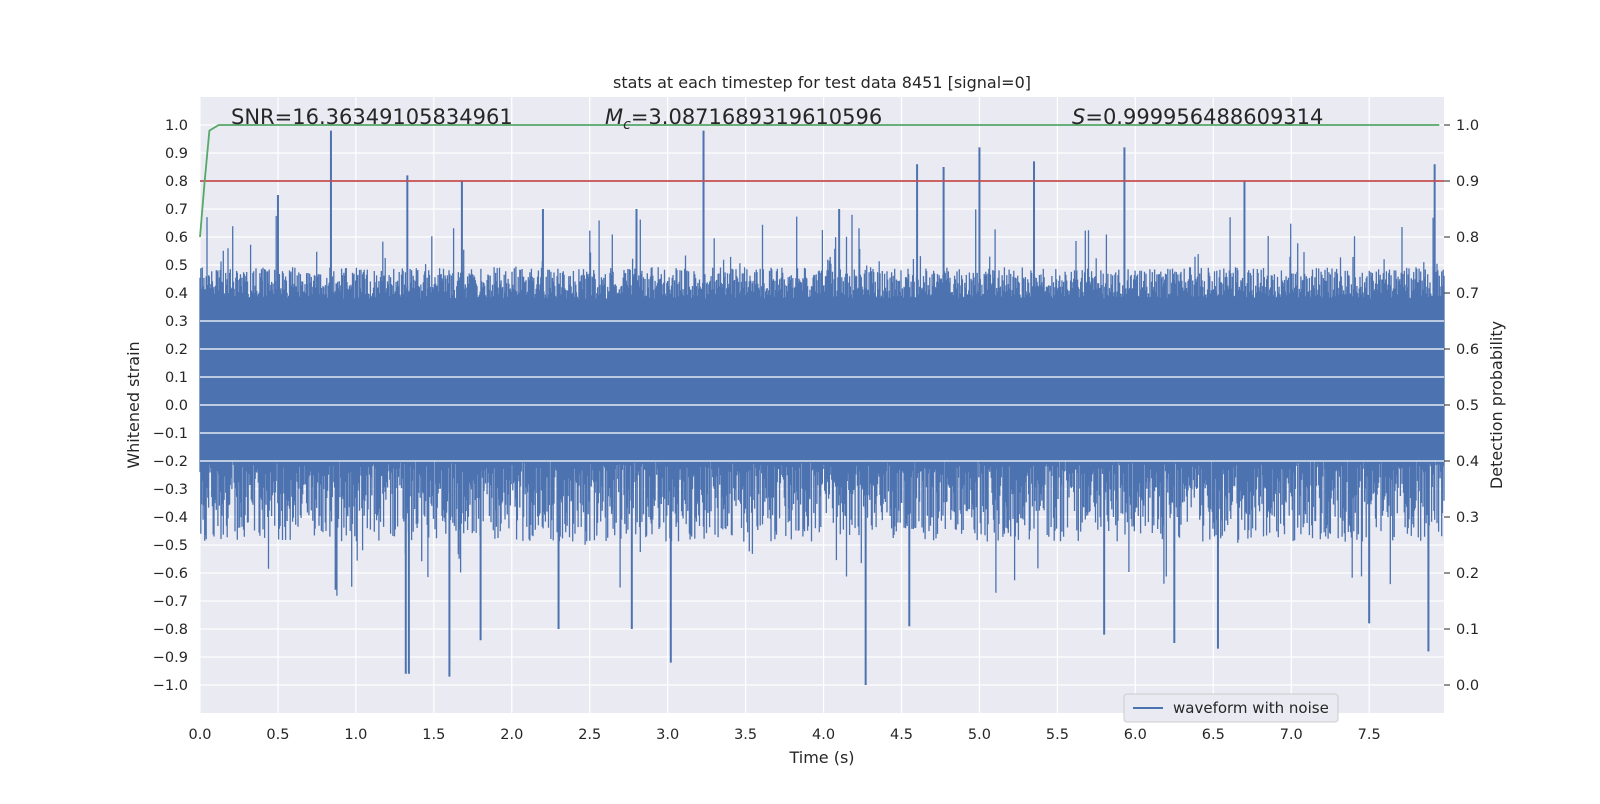 This screenshot has height=804, width=1600. What do you see at coordinates (176, 238) in the screenshot?
I see `left-y-tick-label: 0.6` at bounding box center [176, 238].